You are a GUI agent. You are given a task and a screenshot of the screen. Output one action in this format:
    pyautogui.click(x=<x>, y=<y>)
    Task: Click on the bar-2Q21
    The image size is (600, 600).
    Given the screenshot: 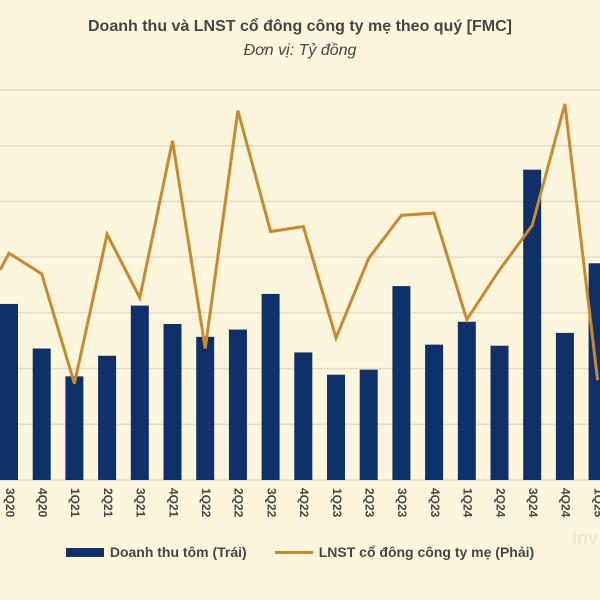 What is the action you would take?
    pyautogui.click(x=107, y=417)
    